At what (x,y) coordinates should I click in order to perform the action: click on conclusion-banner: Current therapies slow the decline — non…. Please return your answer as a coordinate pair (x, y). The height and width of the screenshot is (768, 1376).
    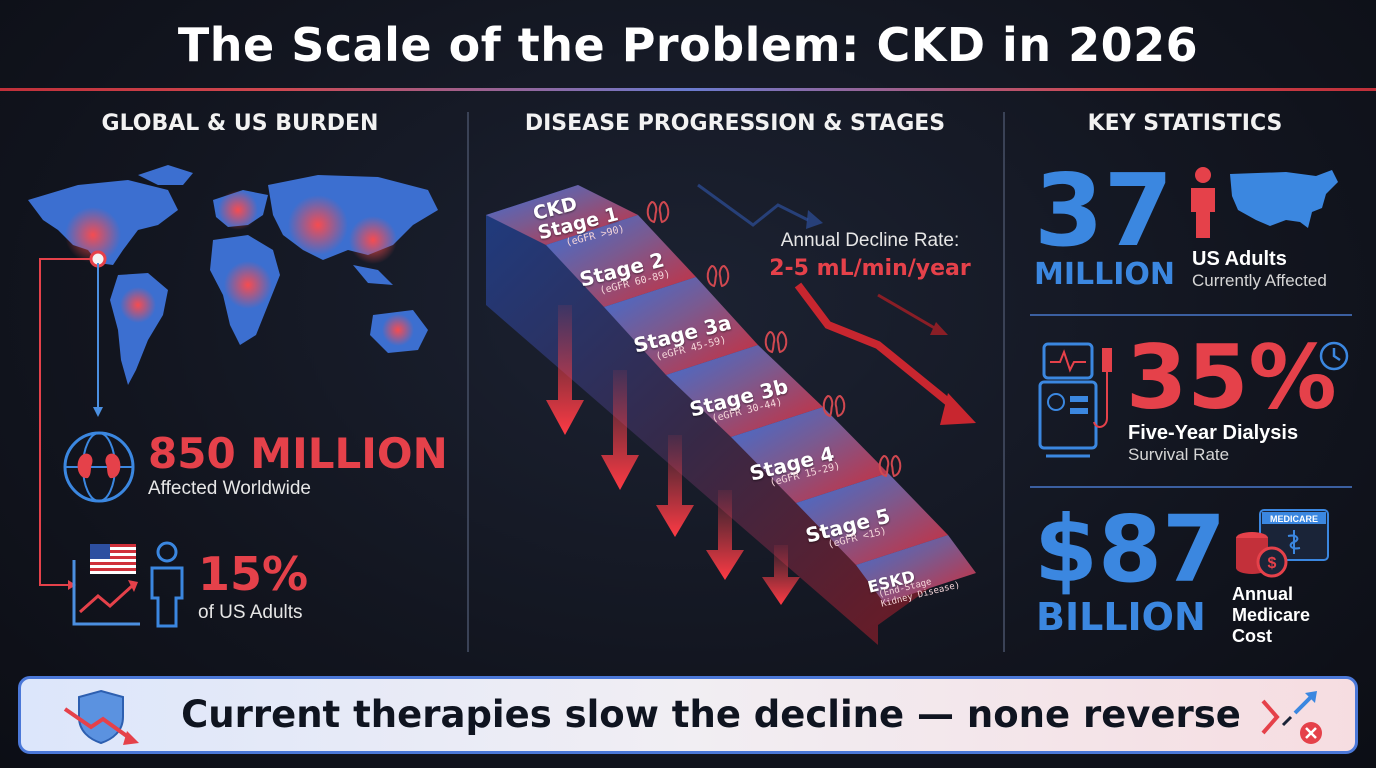
    Looking at the image, I should click on (688, 722).